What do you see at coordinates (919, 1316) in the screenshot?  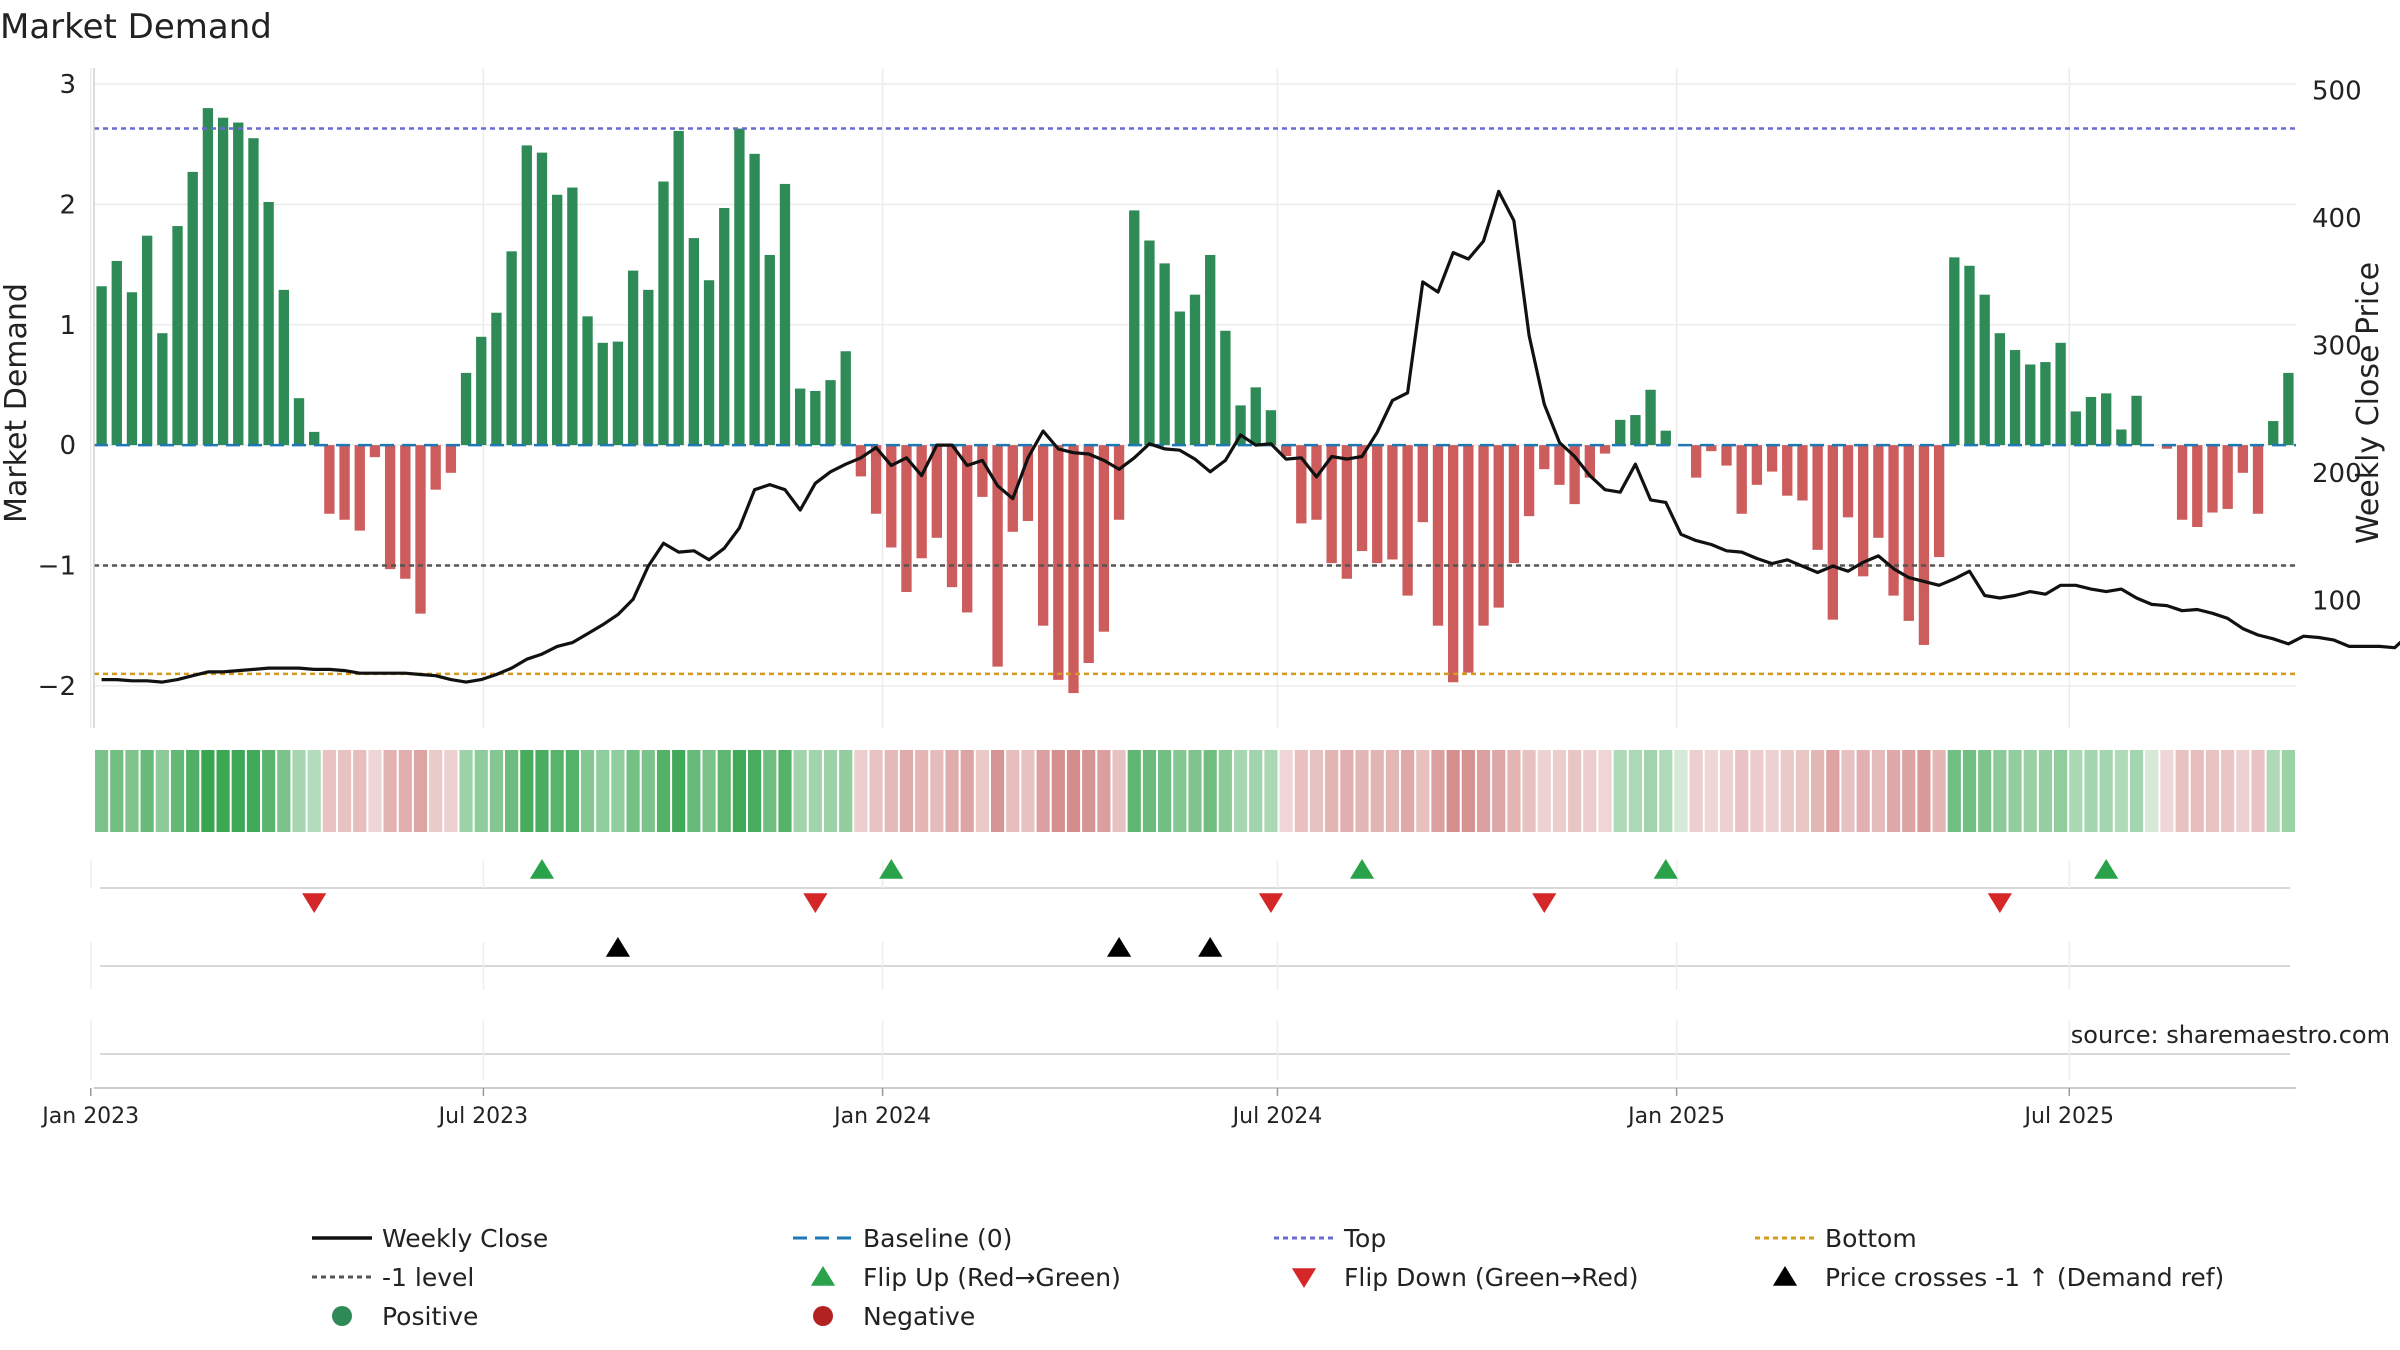 I see `legend-label: Negative` at bounding box center [919, 1316].